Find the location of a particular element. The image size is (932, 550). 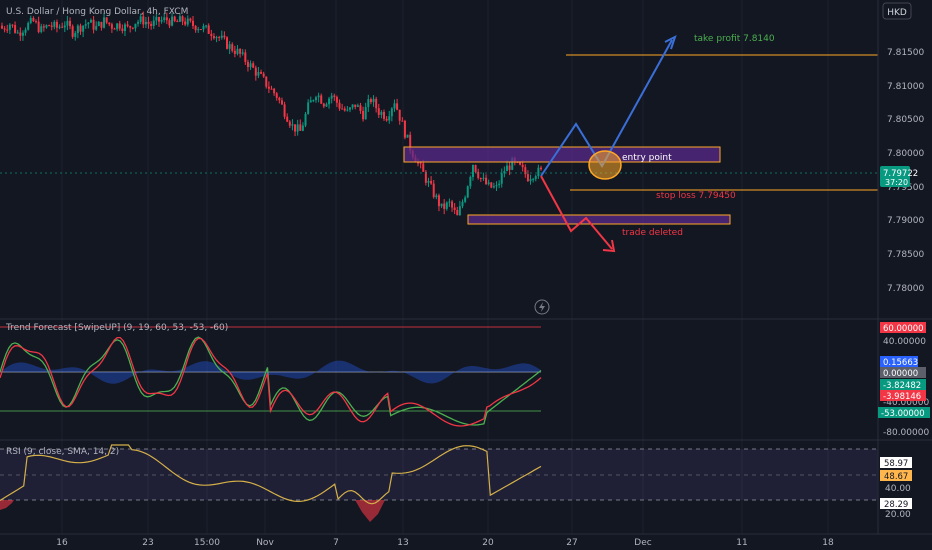

rsi-oversold-fill-left is located at coordinates (7, 505).